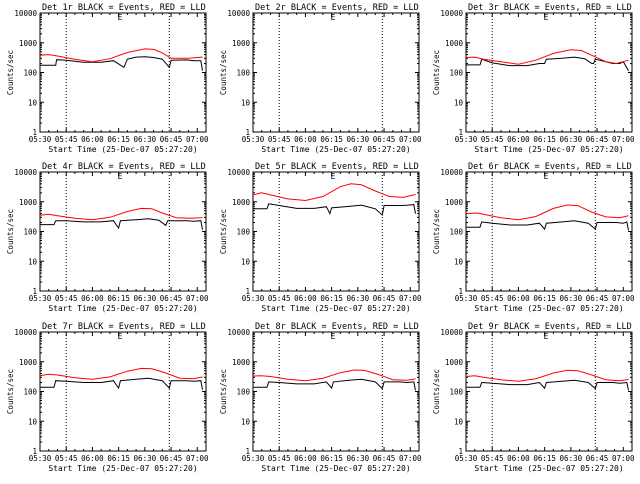 The image size is (640, 484). Describe the element at coordinates (337, 8) in the screenshot. I see `panel-title: Det 2r BLACK = Events, RED = LLD` at that location.